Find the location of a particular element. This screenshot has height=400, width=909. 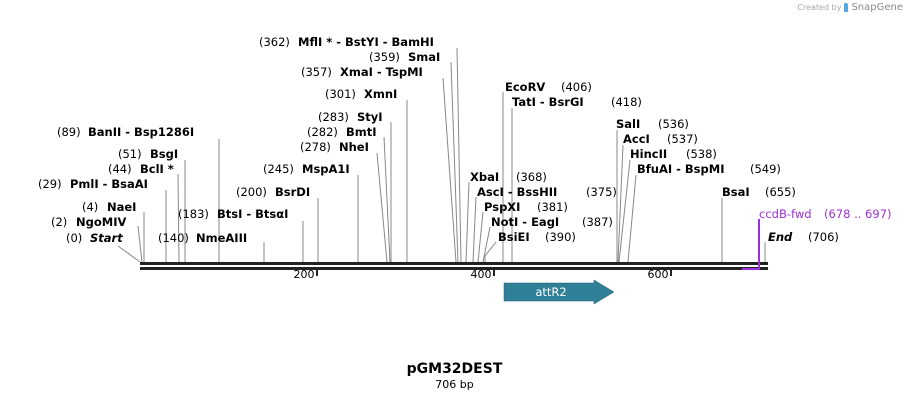

site-position: (406) is located at coordinates (576, 87).